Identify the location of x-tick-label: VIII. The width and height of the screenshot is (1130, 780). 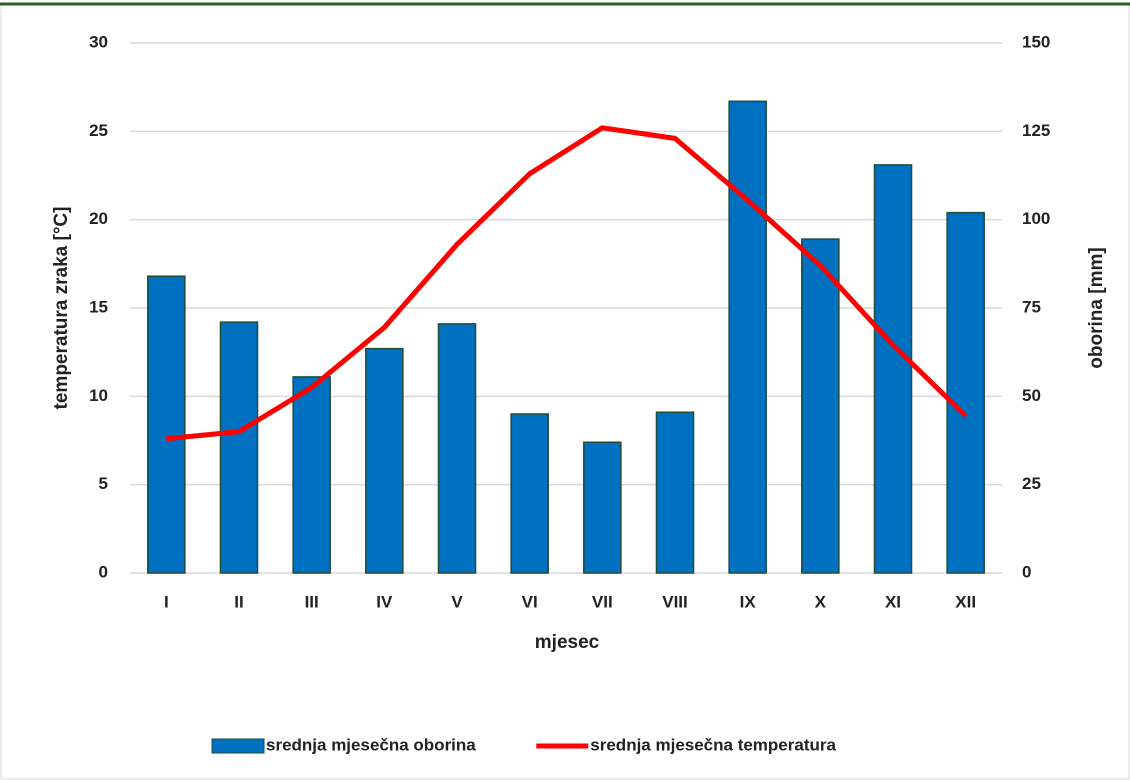
(675, 601).